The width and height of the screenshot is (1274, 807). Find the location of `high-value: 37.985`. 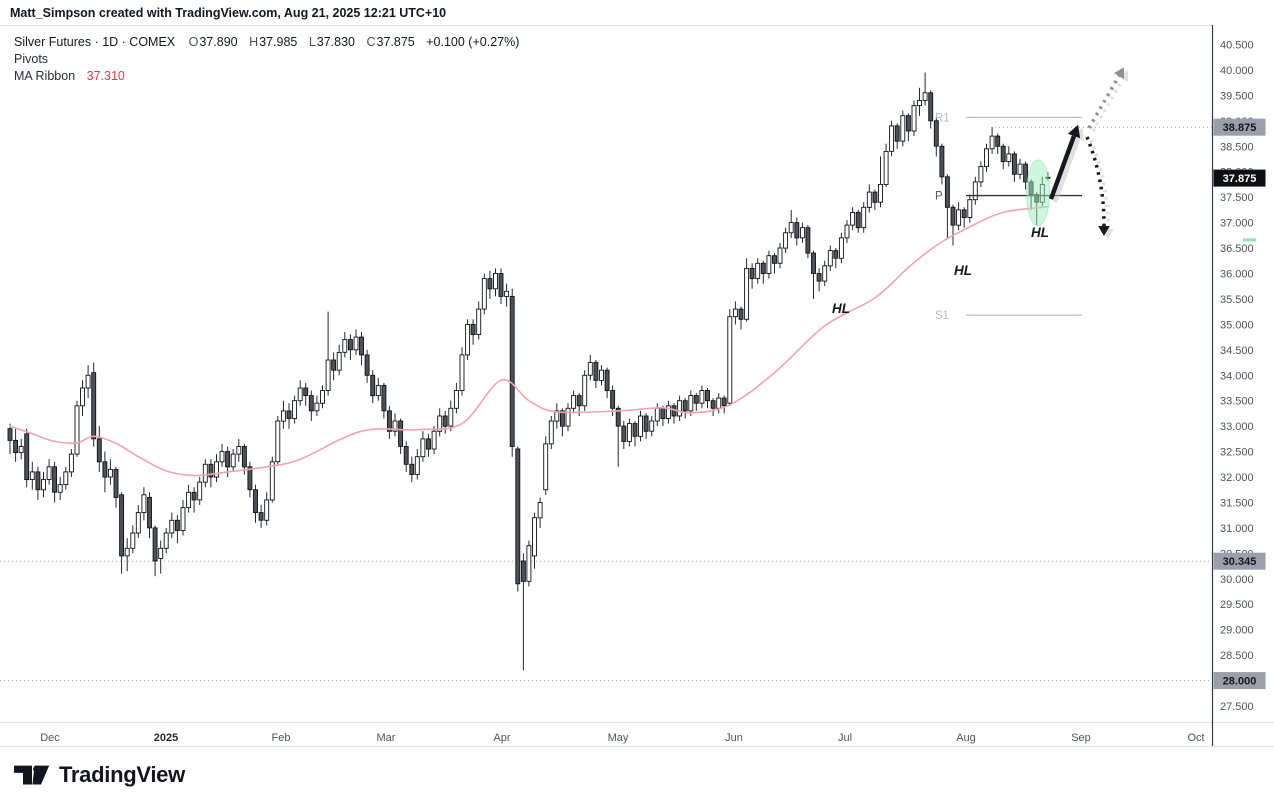

high-value: 37.985 is located at coordinates (278, 42).